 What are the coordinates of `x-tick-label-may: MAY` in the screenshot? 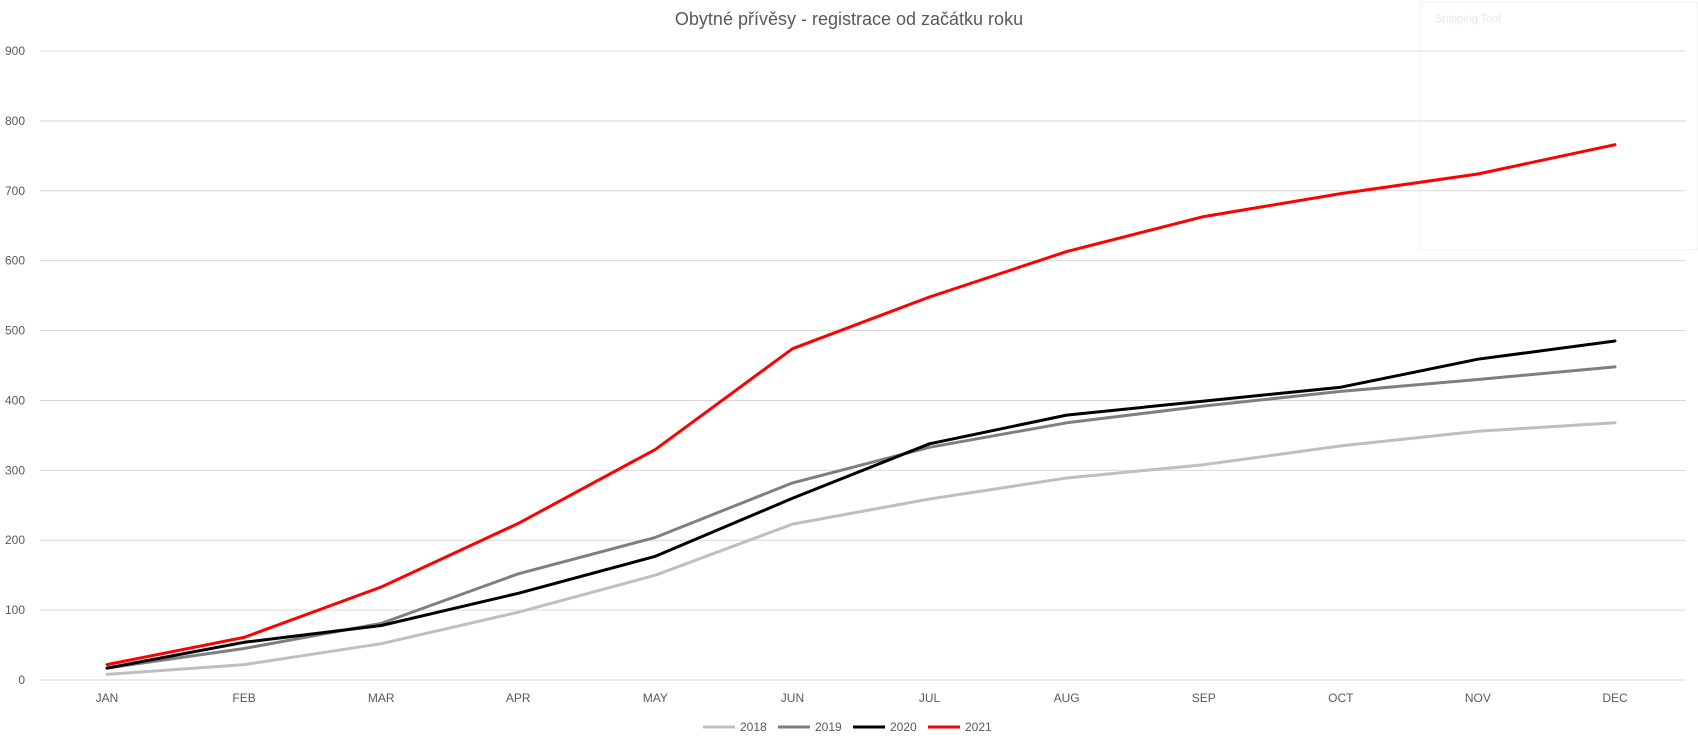 It's located at (655, 698).